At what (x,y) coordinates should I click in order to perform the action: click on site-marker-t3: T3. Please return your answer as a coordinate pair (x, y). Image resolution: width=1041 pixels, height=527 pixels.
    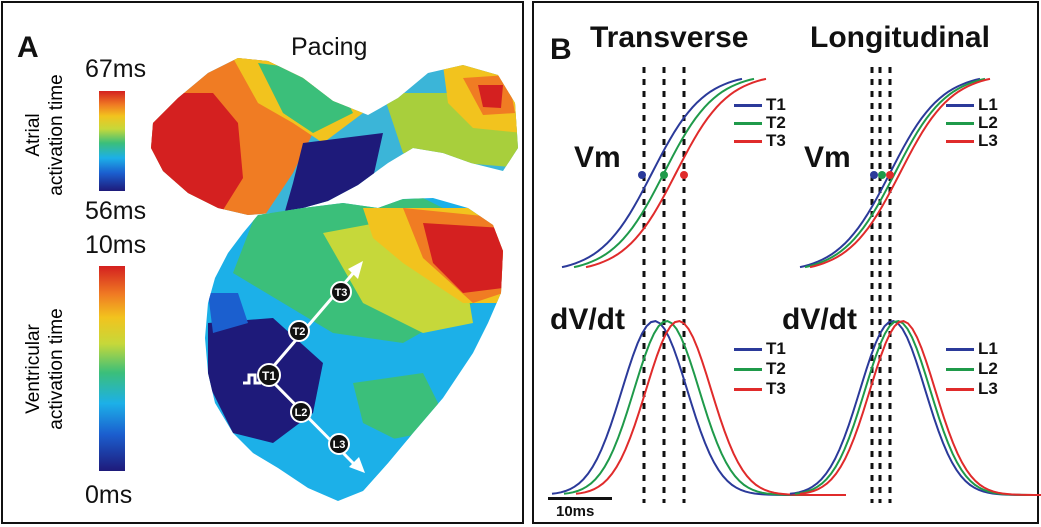
    Looking at the image, I should click on (341, 292).